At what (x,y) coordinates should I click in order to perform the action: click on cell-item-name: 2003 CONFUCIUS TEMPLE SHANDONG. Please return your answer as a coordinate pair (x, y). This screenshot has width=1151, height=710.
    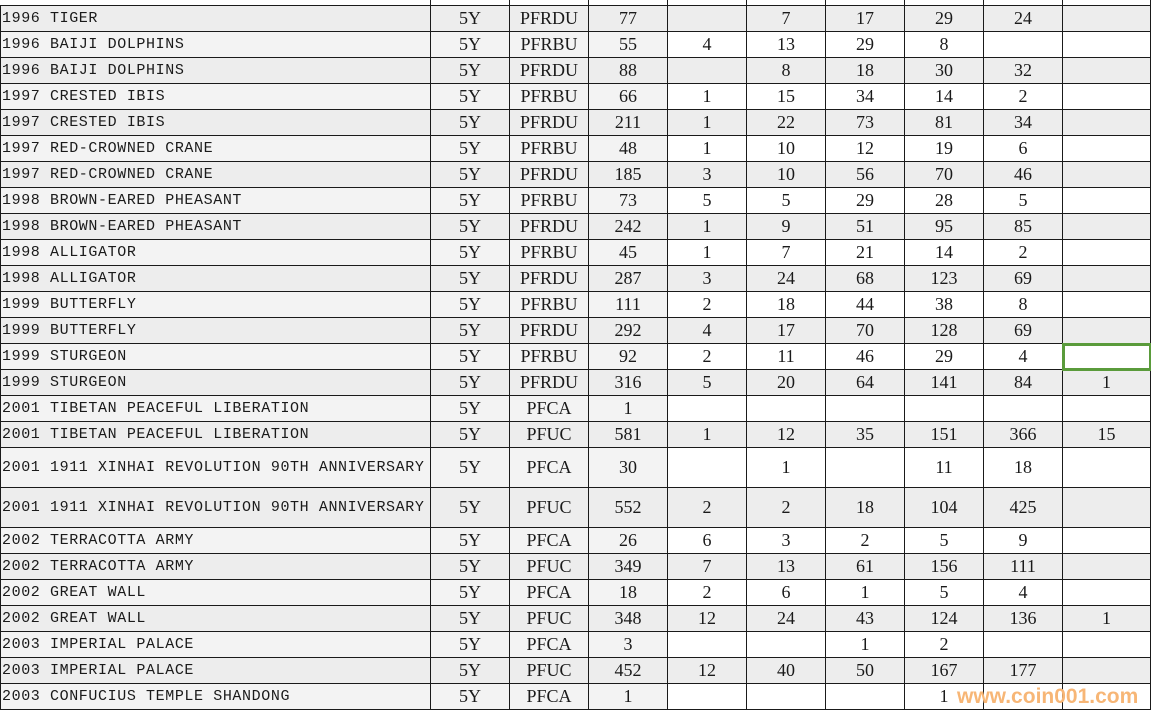
    Looking at the image, I should click on (215, 696).